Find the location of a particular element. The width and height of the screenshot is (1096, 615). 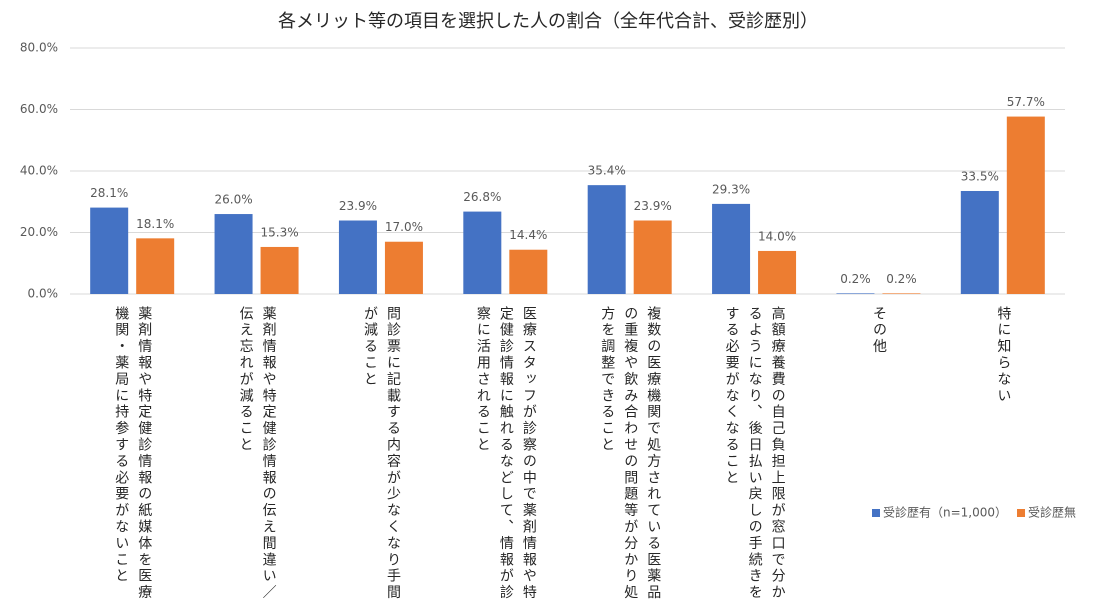

data-label: 18.1% is located at coordinates (155, 224).